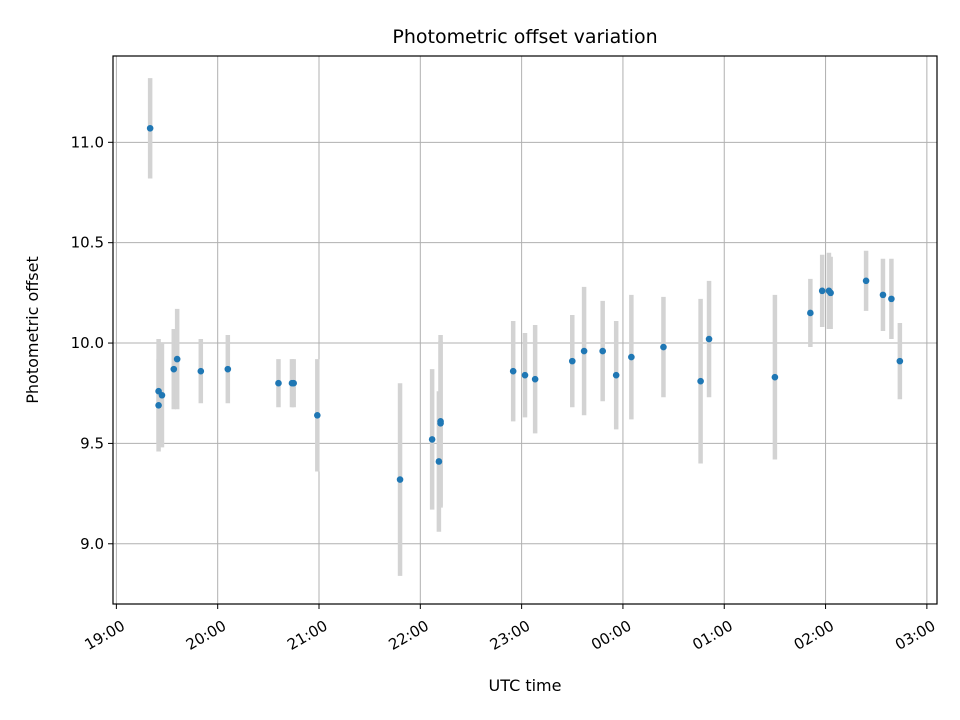 This screenshot has width=960, height=720. Describe the element at coordinates (87, 343) in the screenshot. I see `y-tick-label: 10.0` at that location.